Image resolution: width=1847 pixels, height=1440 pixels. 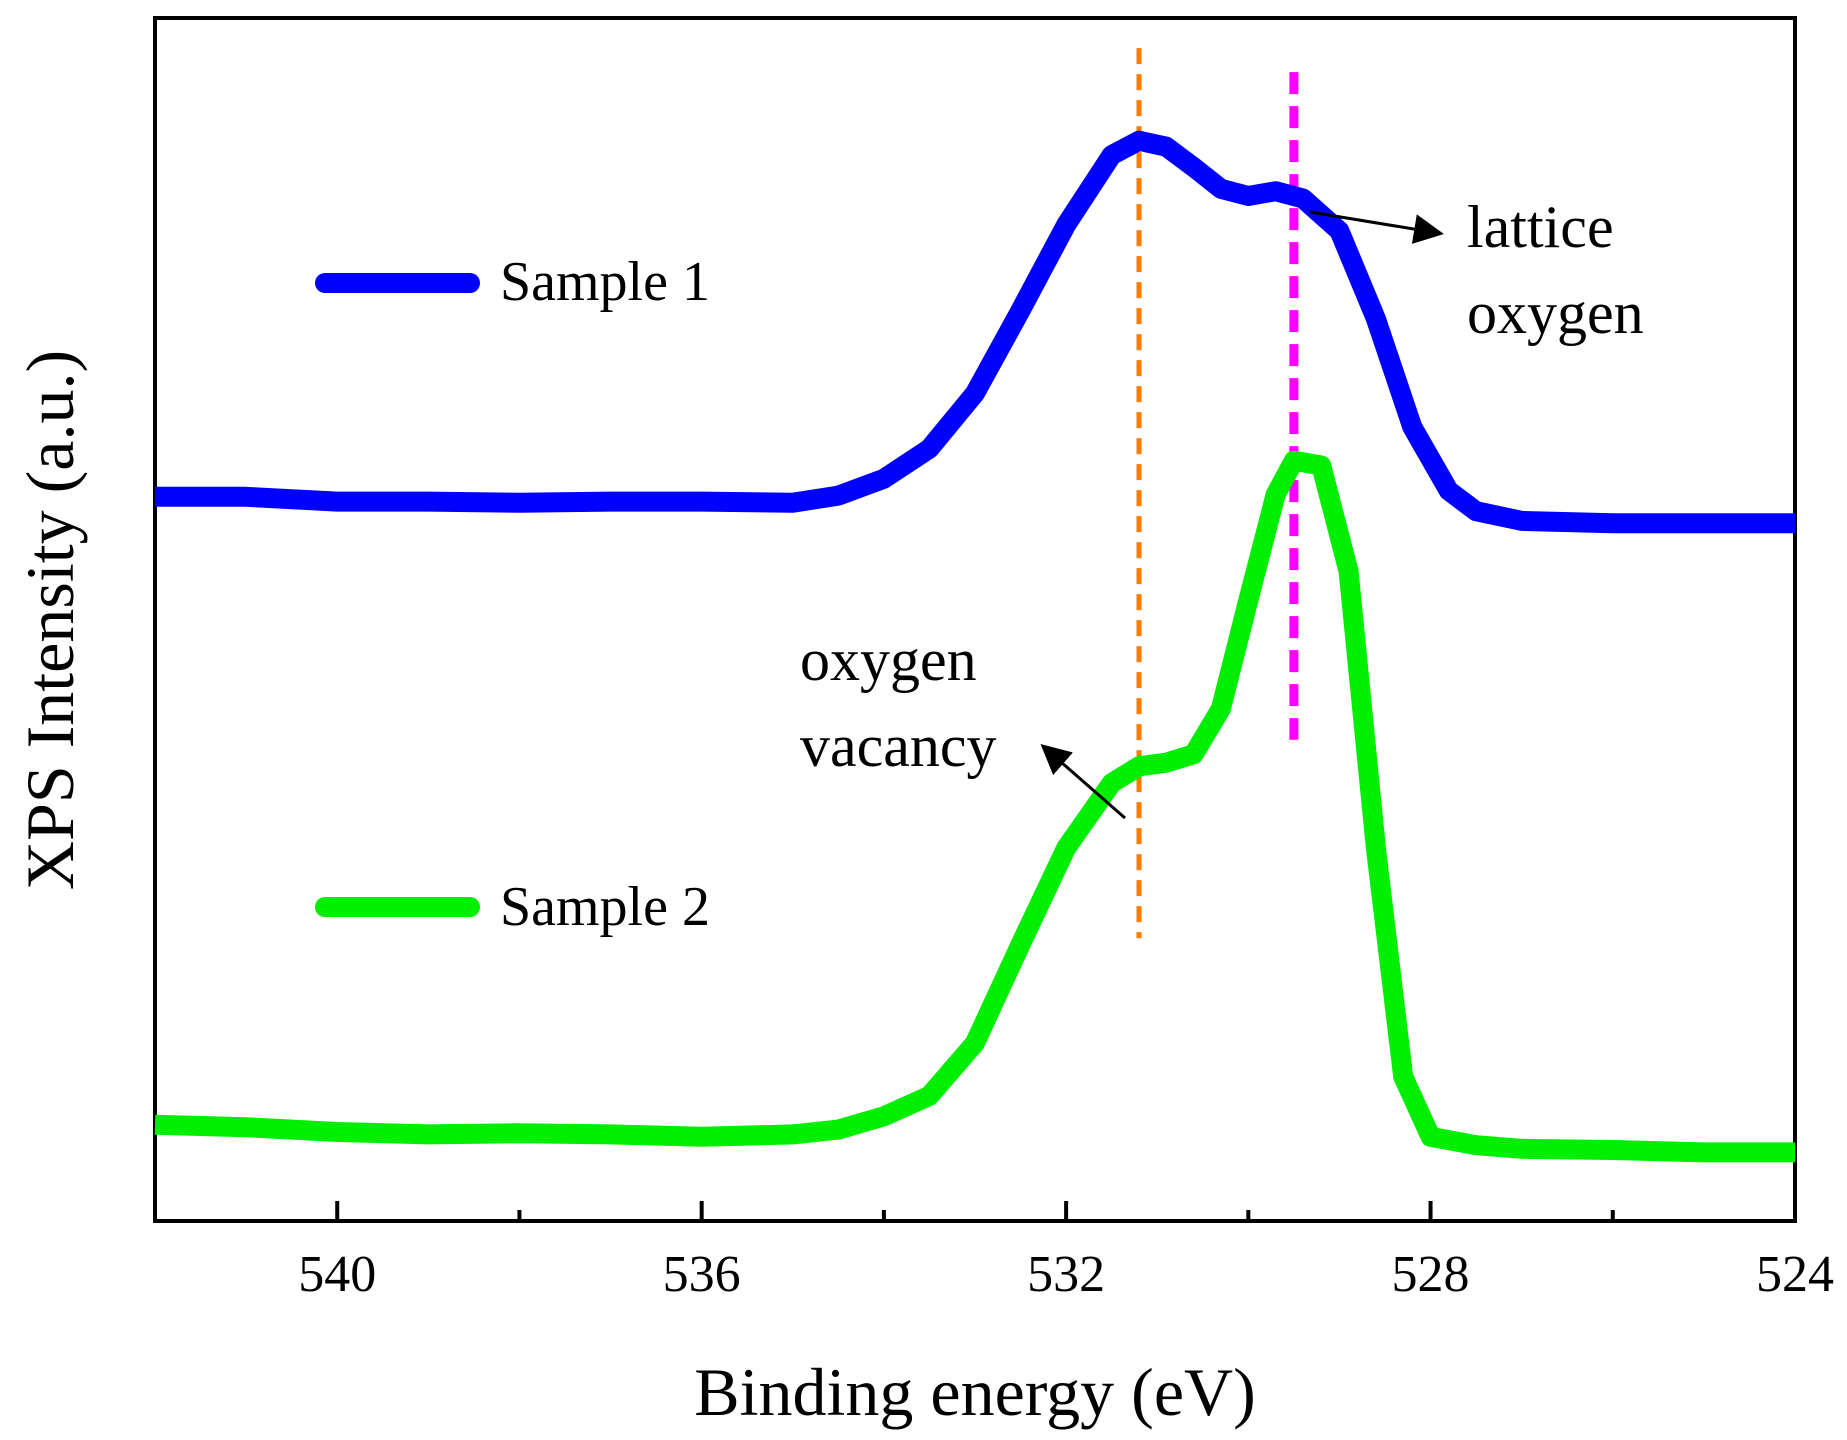 What do you see at coordinates (337, 1274) in the screenshot?
I see `x-tick-label-540: 540` at bounding box center [337, 1274].